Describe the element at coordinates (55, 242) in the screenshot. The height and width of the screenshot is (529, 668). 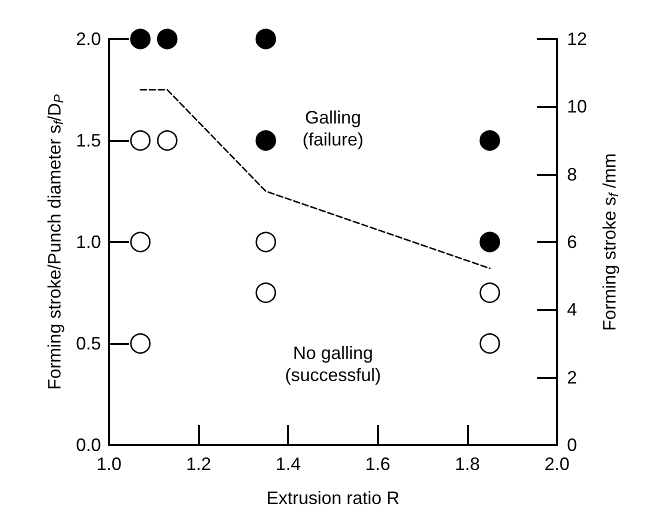
I see `y-axis-title: Forming stroke/Punch diameter sf/DP` at that location.